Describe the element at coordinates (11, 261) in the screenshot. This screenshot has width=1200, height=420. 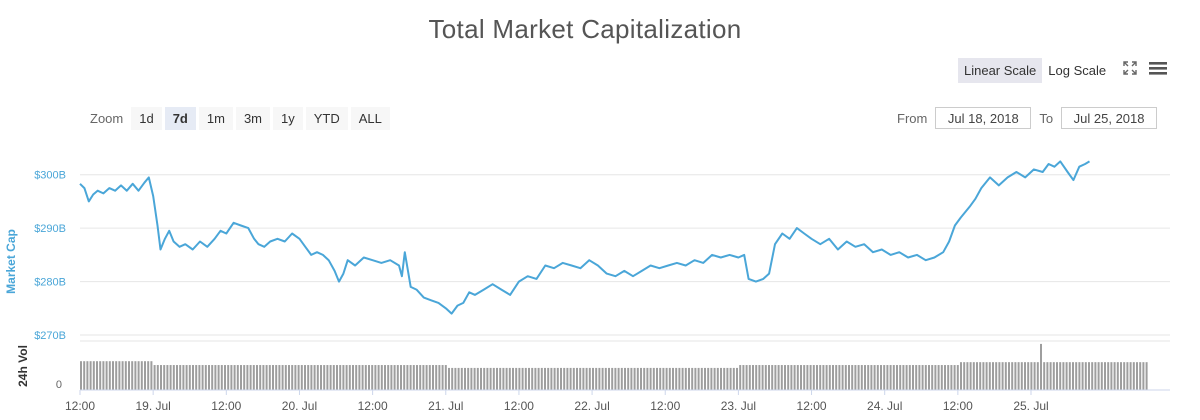
I see `y-axis-label: Market Cap` at that location.